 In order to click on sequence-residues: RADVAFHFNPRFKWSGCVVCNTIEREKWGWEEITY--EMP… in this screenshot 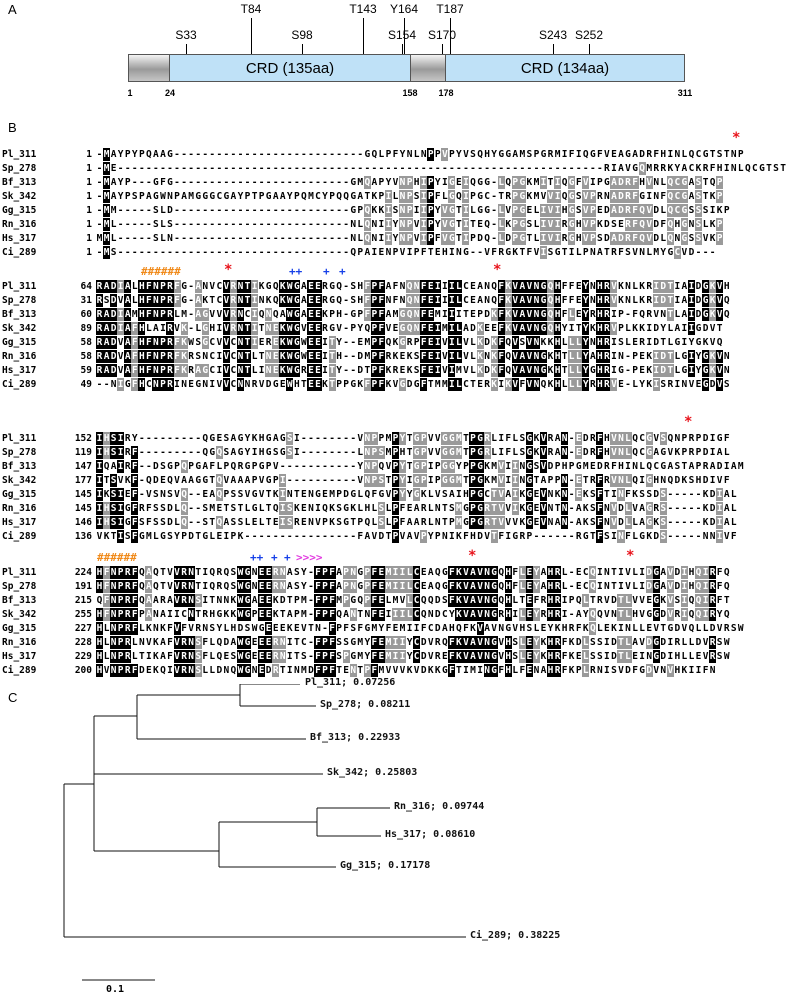, I will do `click(409, 342)`.